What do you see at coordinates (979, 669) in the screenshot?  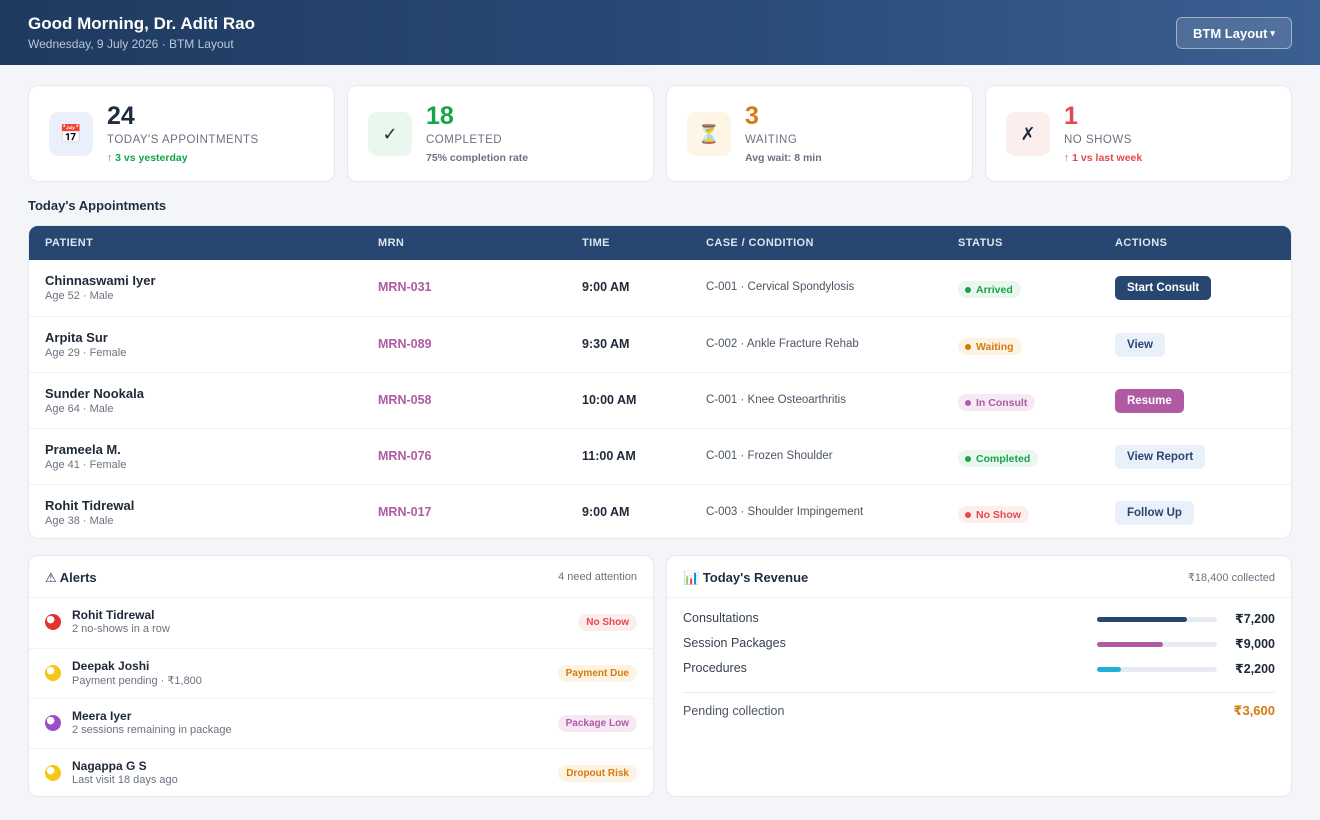 I see `revenue-row: Procedures ₹2,200` at bounding box center [979, 669].